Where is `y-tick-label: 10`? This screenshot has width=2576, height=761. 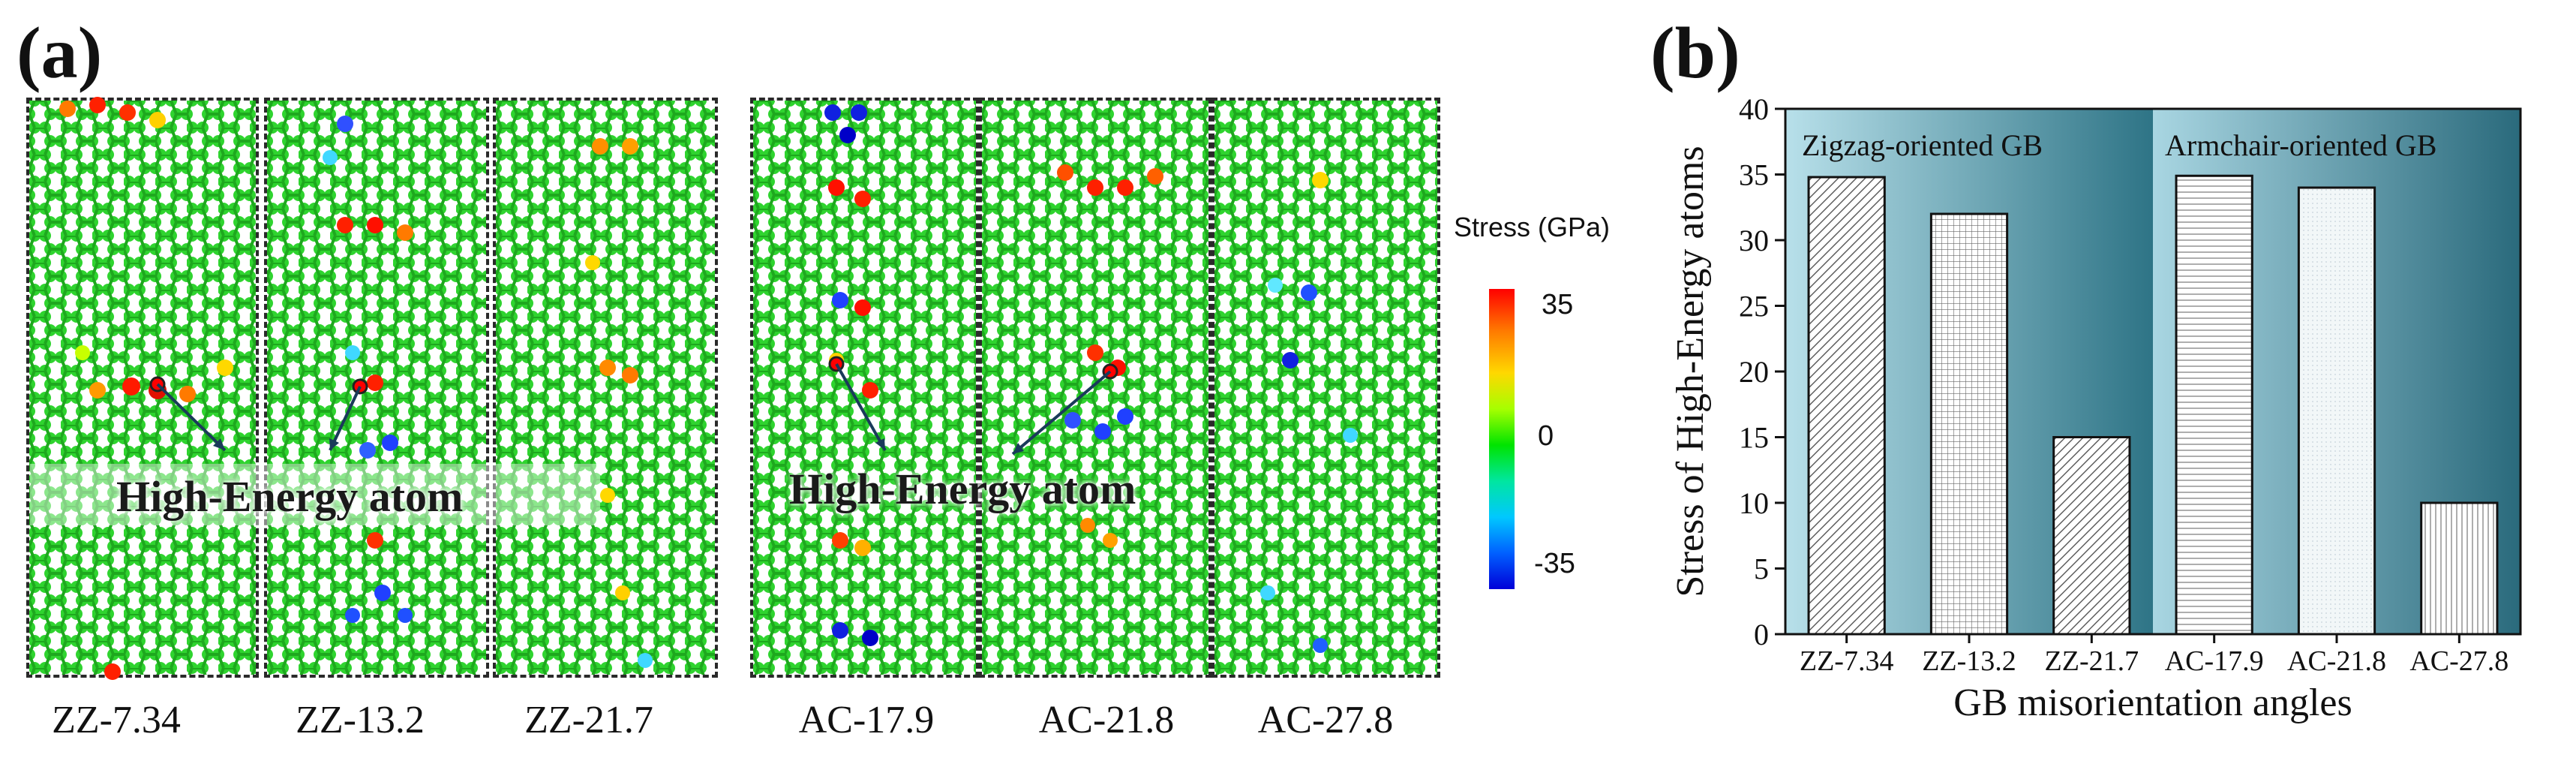 y-tick-label: 10 is located at coordinates (1754, 503).